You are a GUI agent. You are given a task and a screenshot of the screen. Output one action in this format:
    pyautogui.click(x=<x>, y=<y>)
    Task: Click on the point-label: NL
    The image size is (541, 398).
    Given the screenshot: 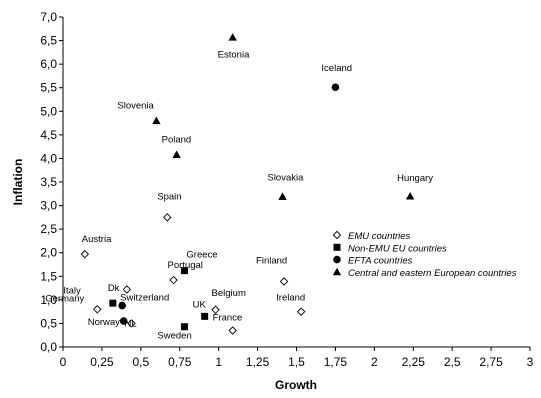 What is the action you would take?
    pyautogui.click(x=130, y=323)
    